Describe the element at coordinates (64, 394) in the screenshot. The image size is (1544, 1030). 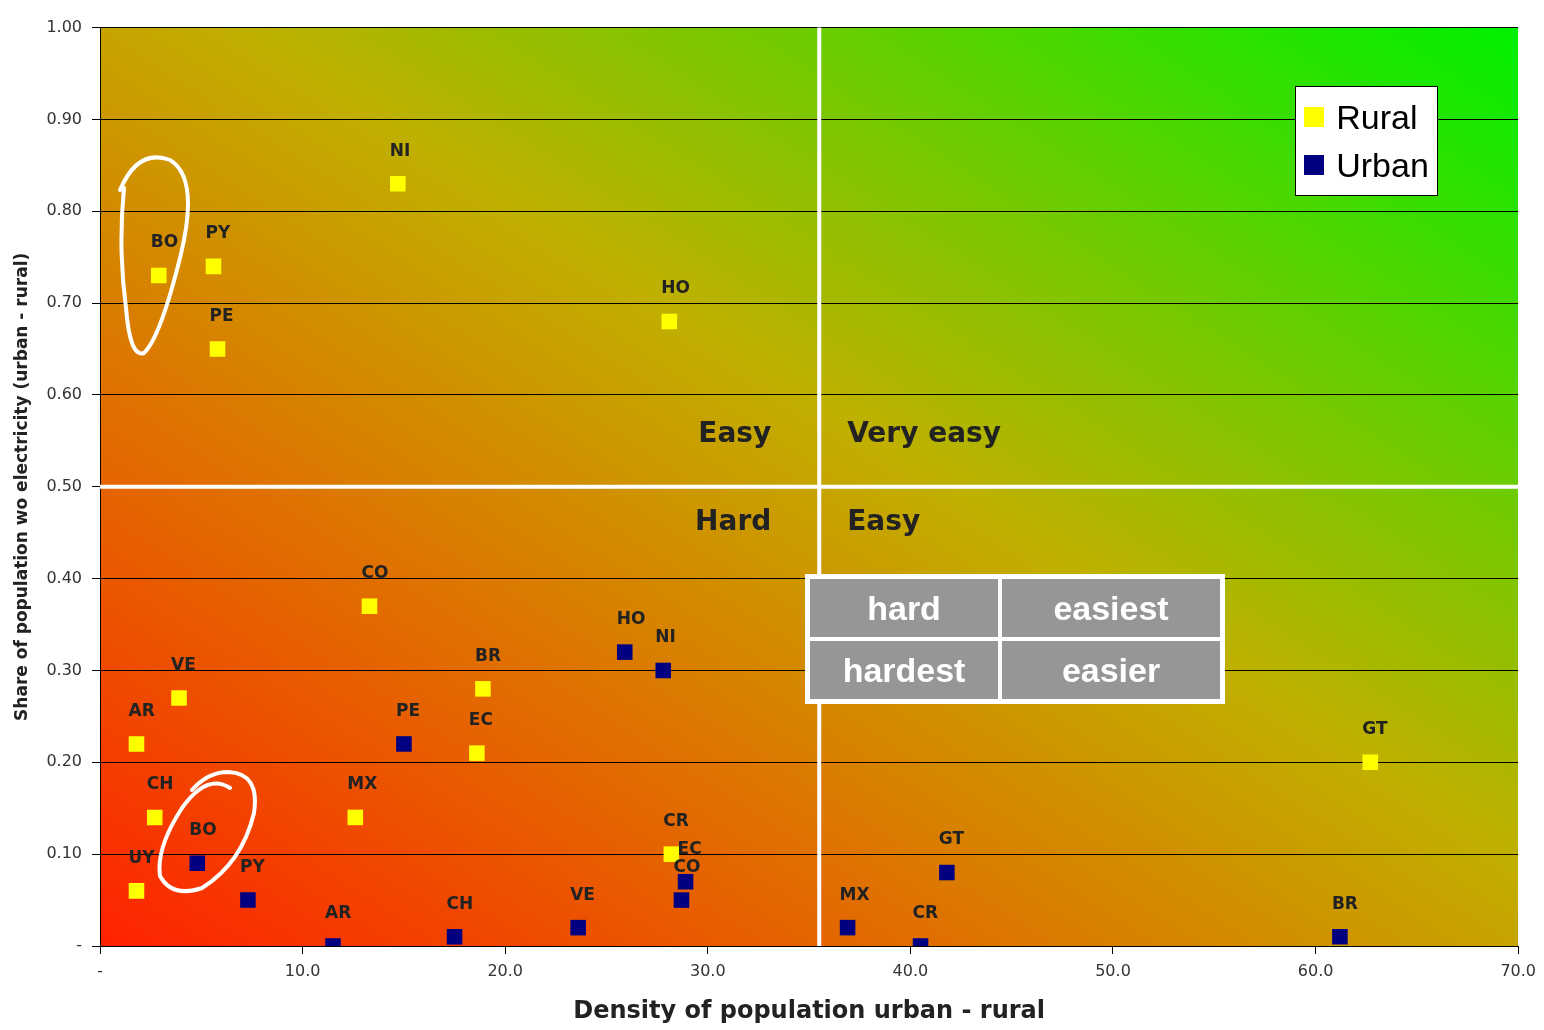
I see `y-tick-label: 0.60` at that location.